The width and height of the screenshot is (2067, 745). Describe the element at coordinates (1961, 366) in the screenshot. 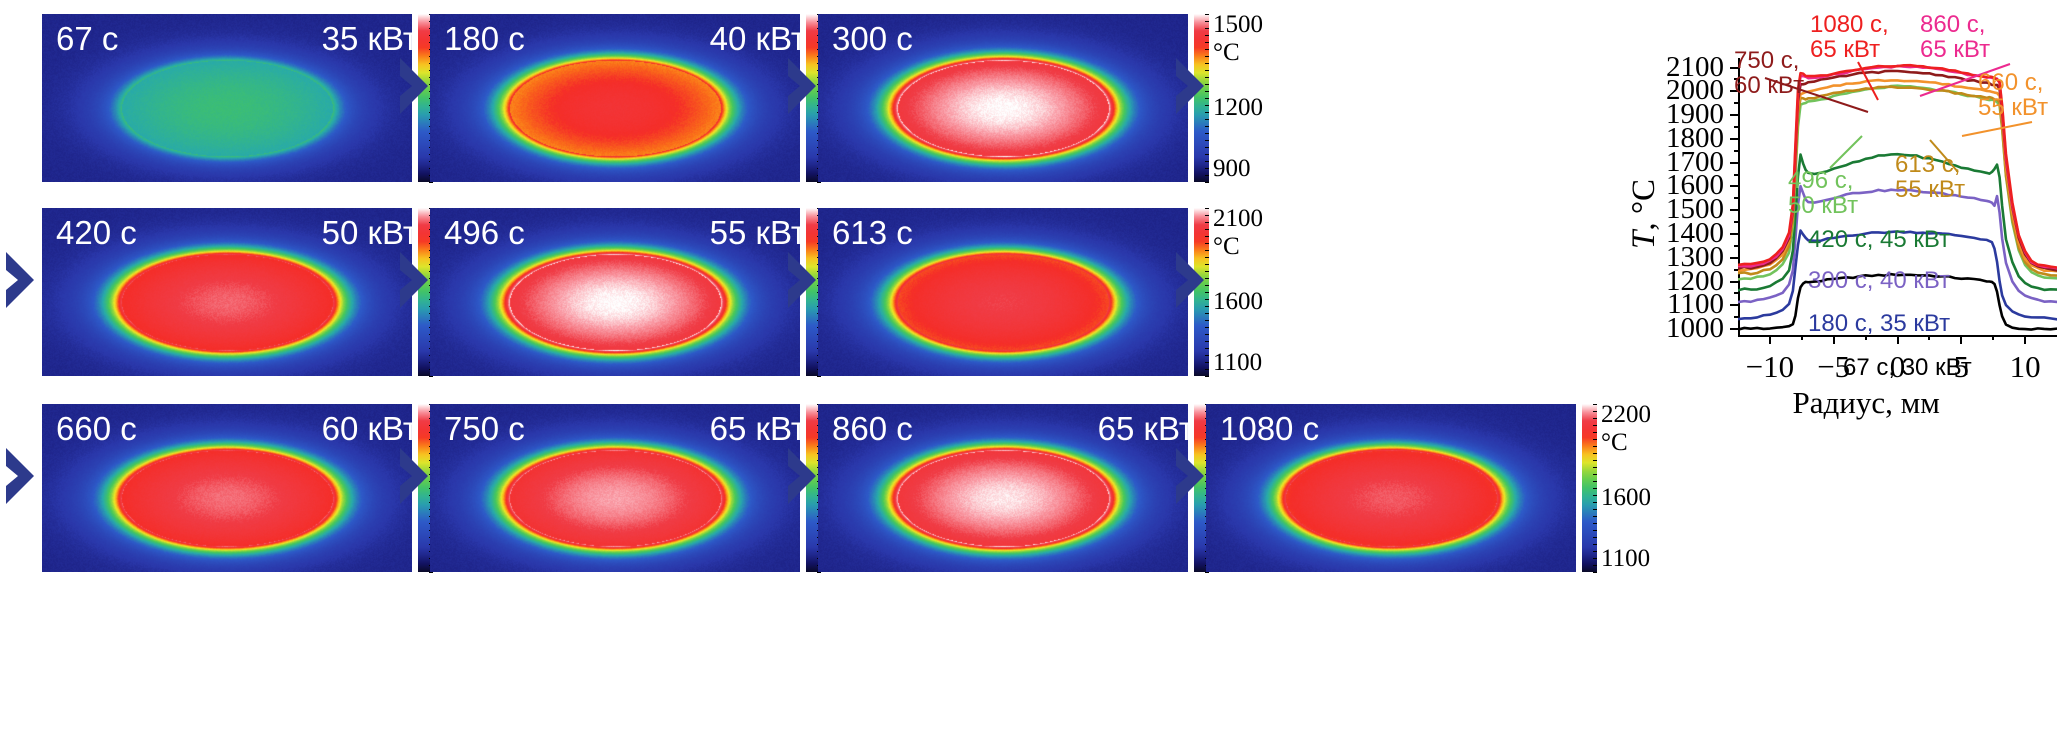

I see `x-axis-label: 5` at that location.